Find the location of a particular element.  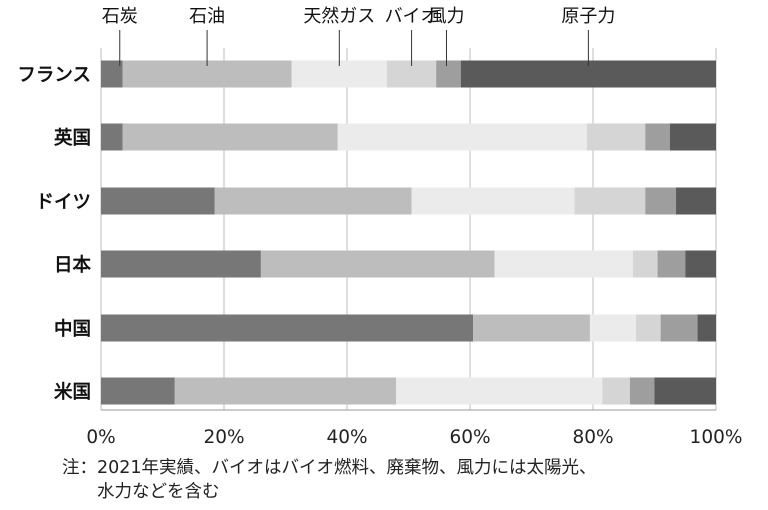

category-label: 中国 is located at coordinates (72, 329).